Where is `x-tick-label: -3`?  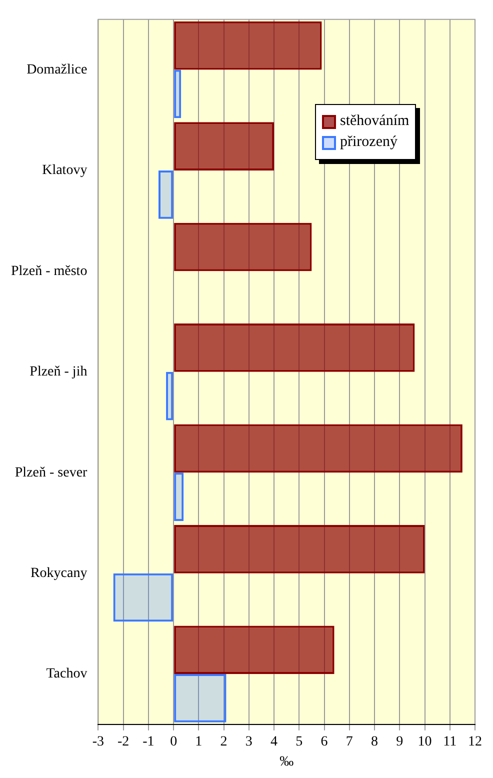
x-tick-label: -3 is located at coordinates (98, 742).